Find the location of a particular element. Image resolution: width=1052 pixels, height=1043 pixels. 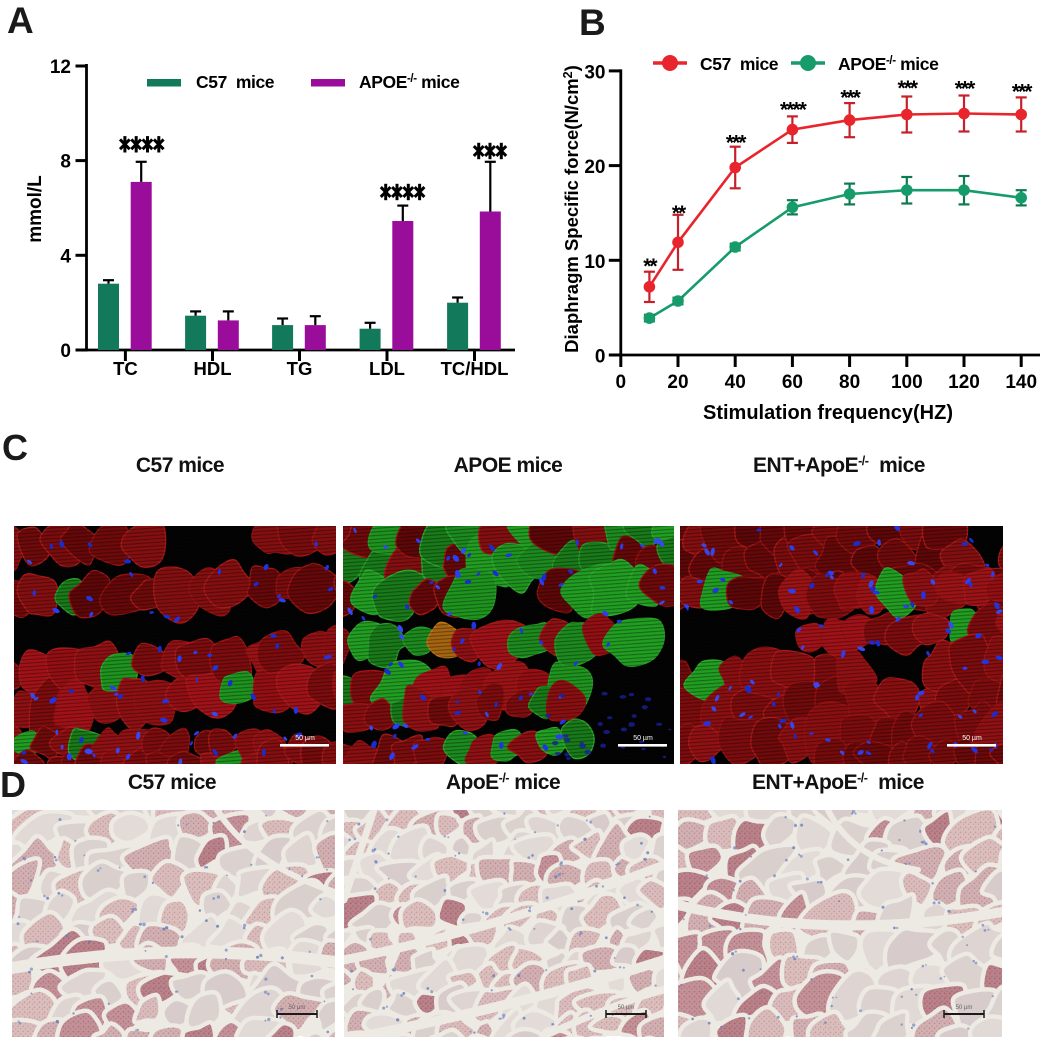

svg-text: 30 is located at coordinates (594, 72).